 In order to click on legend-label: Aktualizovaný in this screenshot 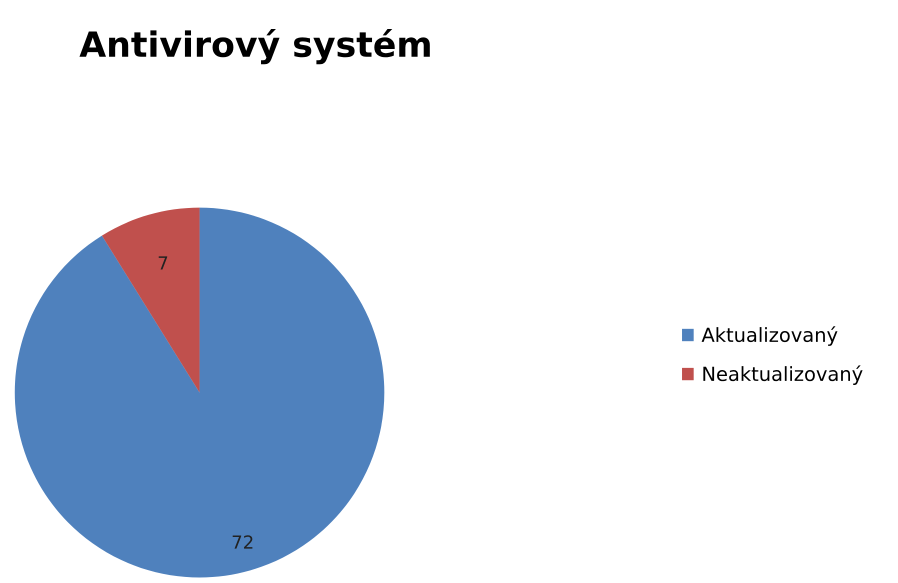, I will do `click(770, 336)`.